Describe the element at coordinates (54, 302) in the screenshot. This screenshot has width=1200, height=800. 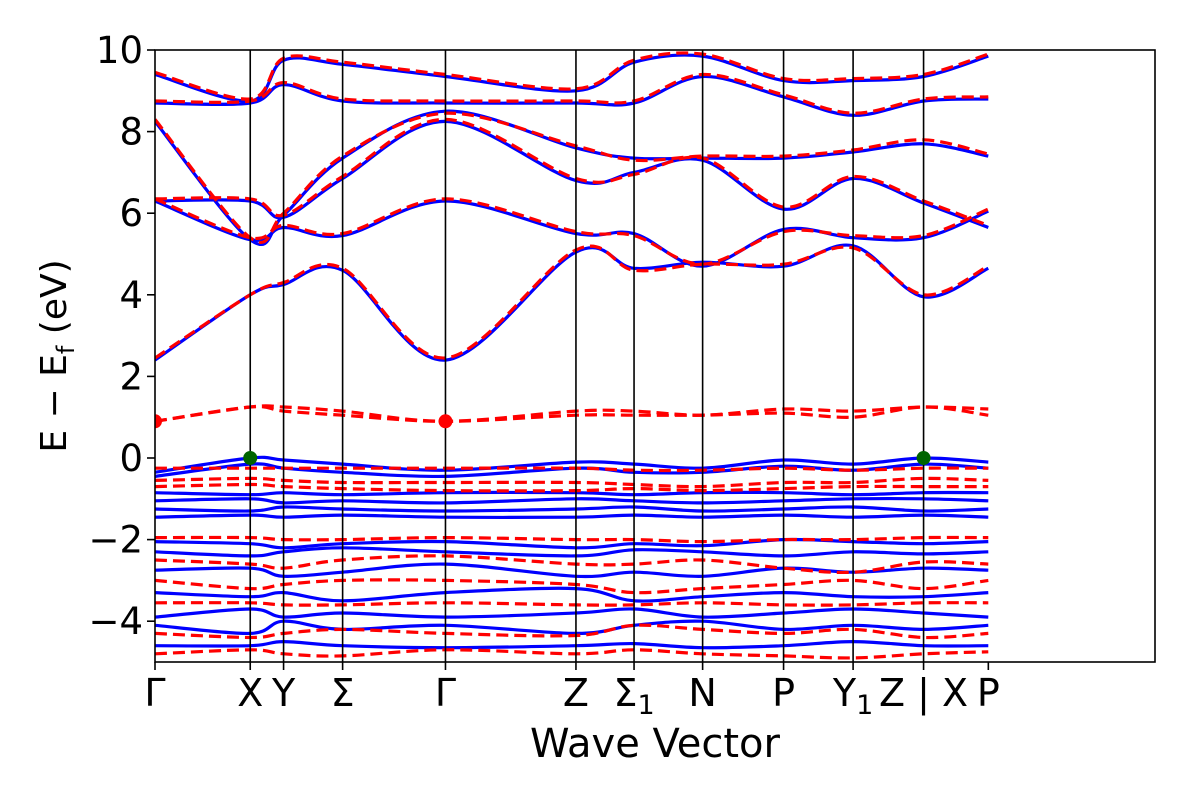
I see `y-axis-label-unit: (eV)` at that location.